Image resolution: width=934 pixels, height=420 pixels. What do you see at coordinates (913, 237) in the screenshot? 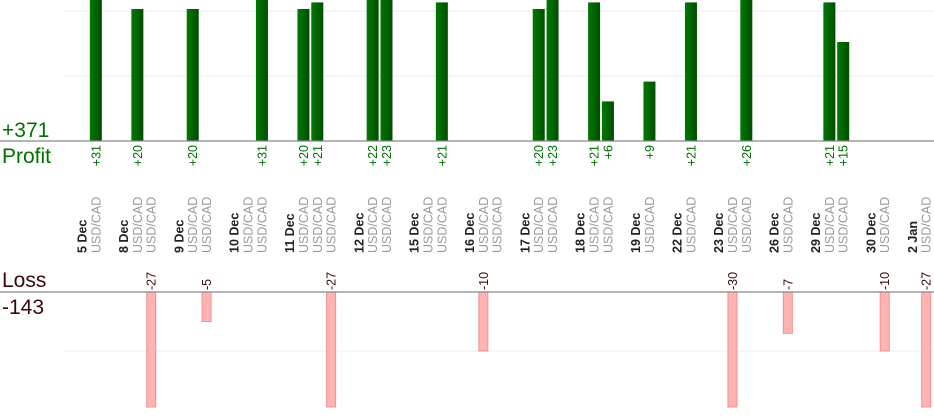
I see `date-label: 2 Jan` at bounding box center [913, 237].